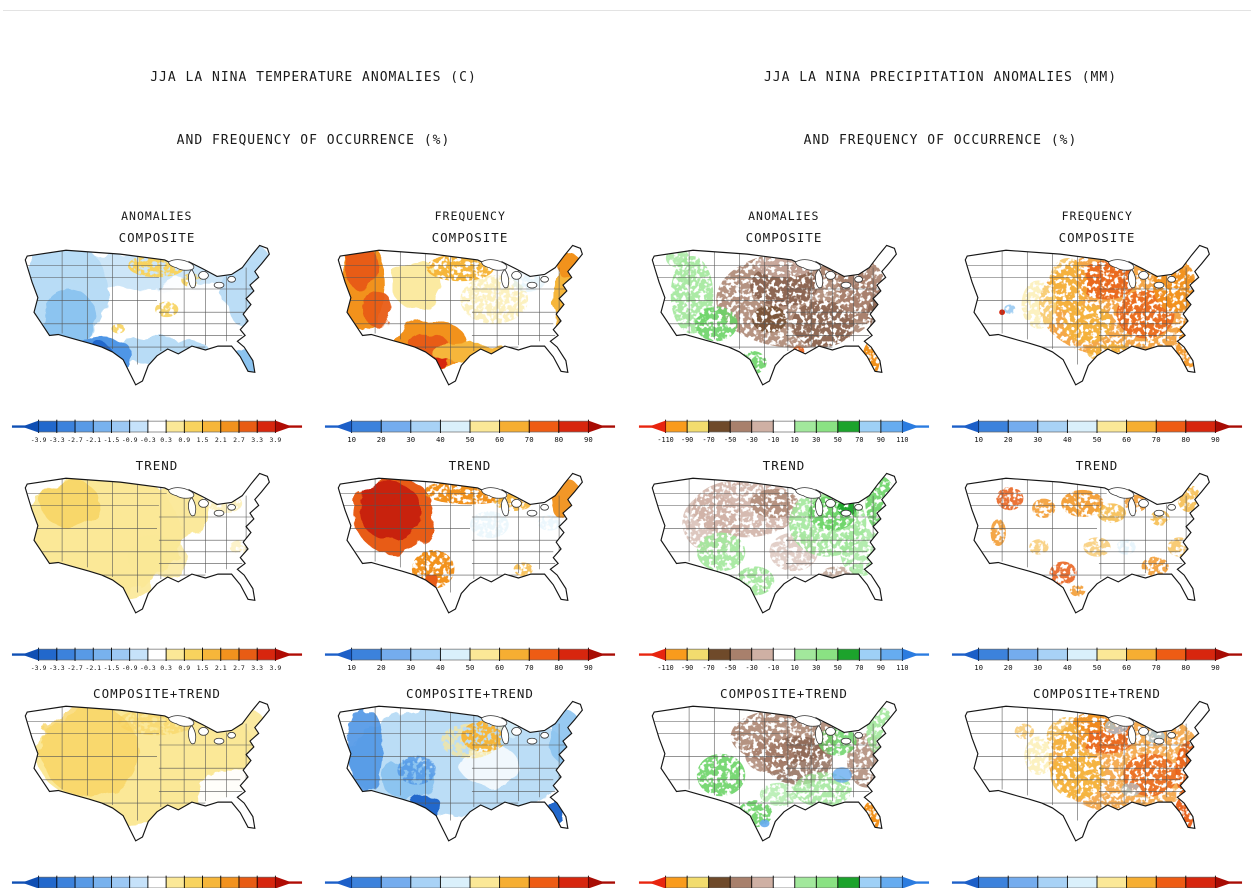 The image size is (1254, 888). What do you see at coordinates (940, 77) in the screenshot?
I see `precipitation-title-line1: JJA LA NINA PRECIPITATION ANOMALIES (MM)` at bounding box center [940, 77].